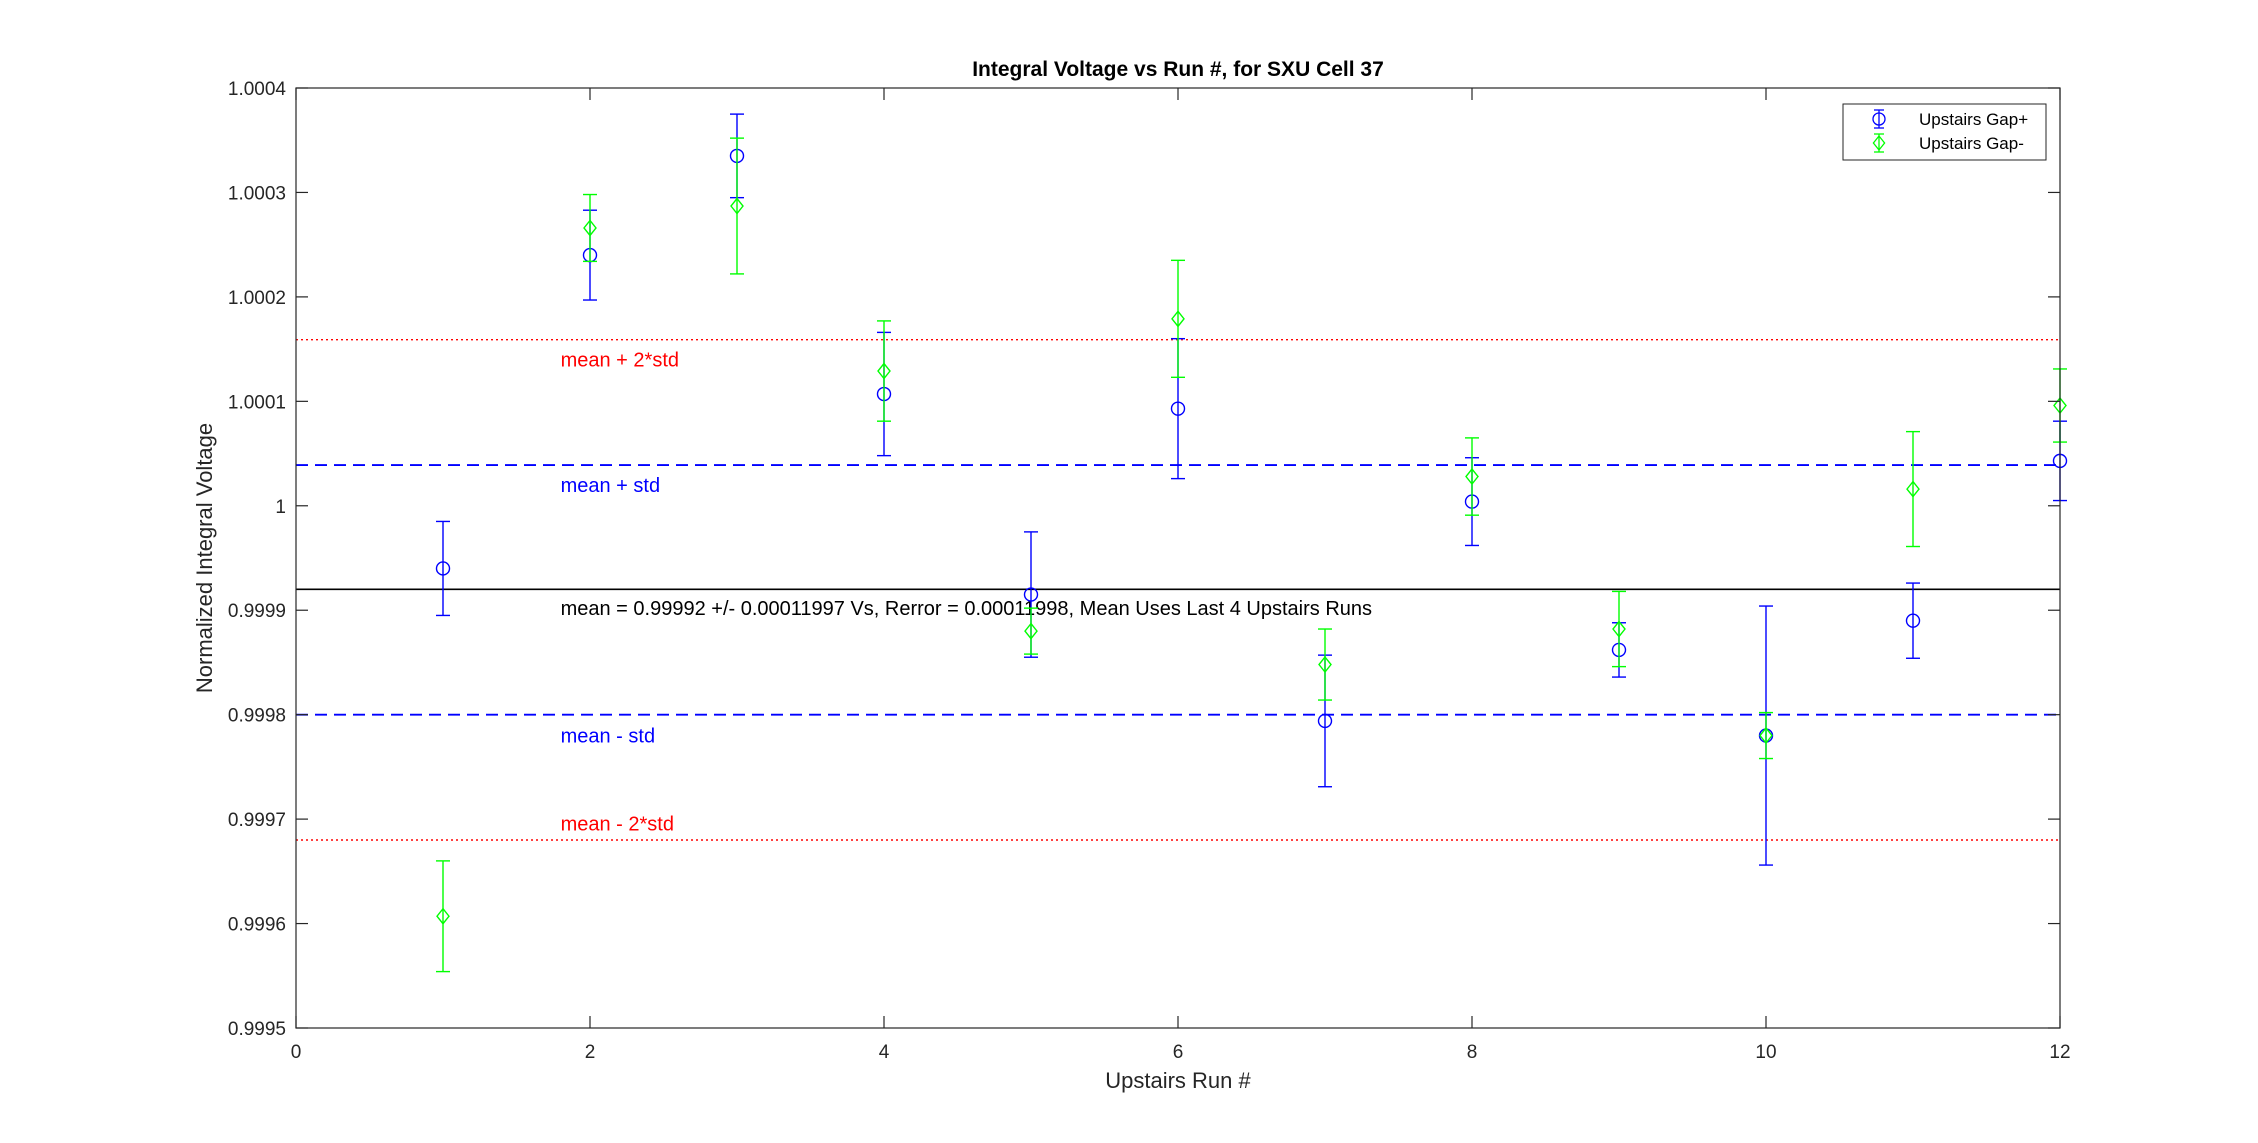  What do you see at coordinates (620, 361) in the screenshot?
I see `reference-line-label: mean + 2*std` at bounding box center [620, 361].